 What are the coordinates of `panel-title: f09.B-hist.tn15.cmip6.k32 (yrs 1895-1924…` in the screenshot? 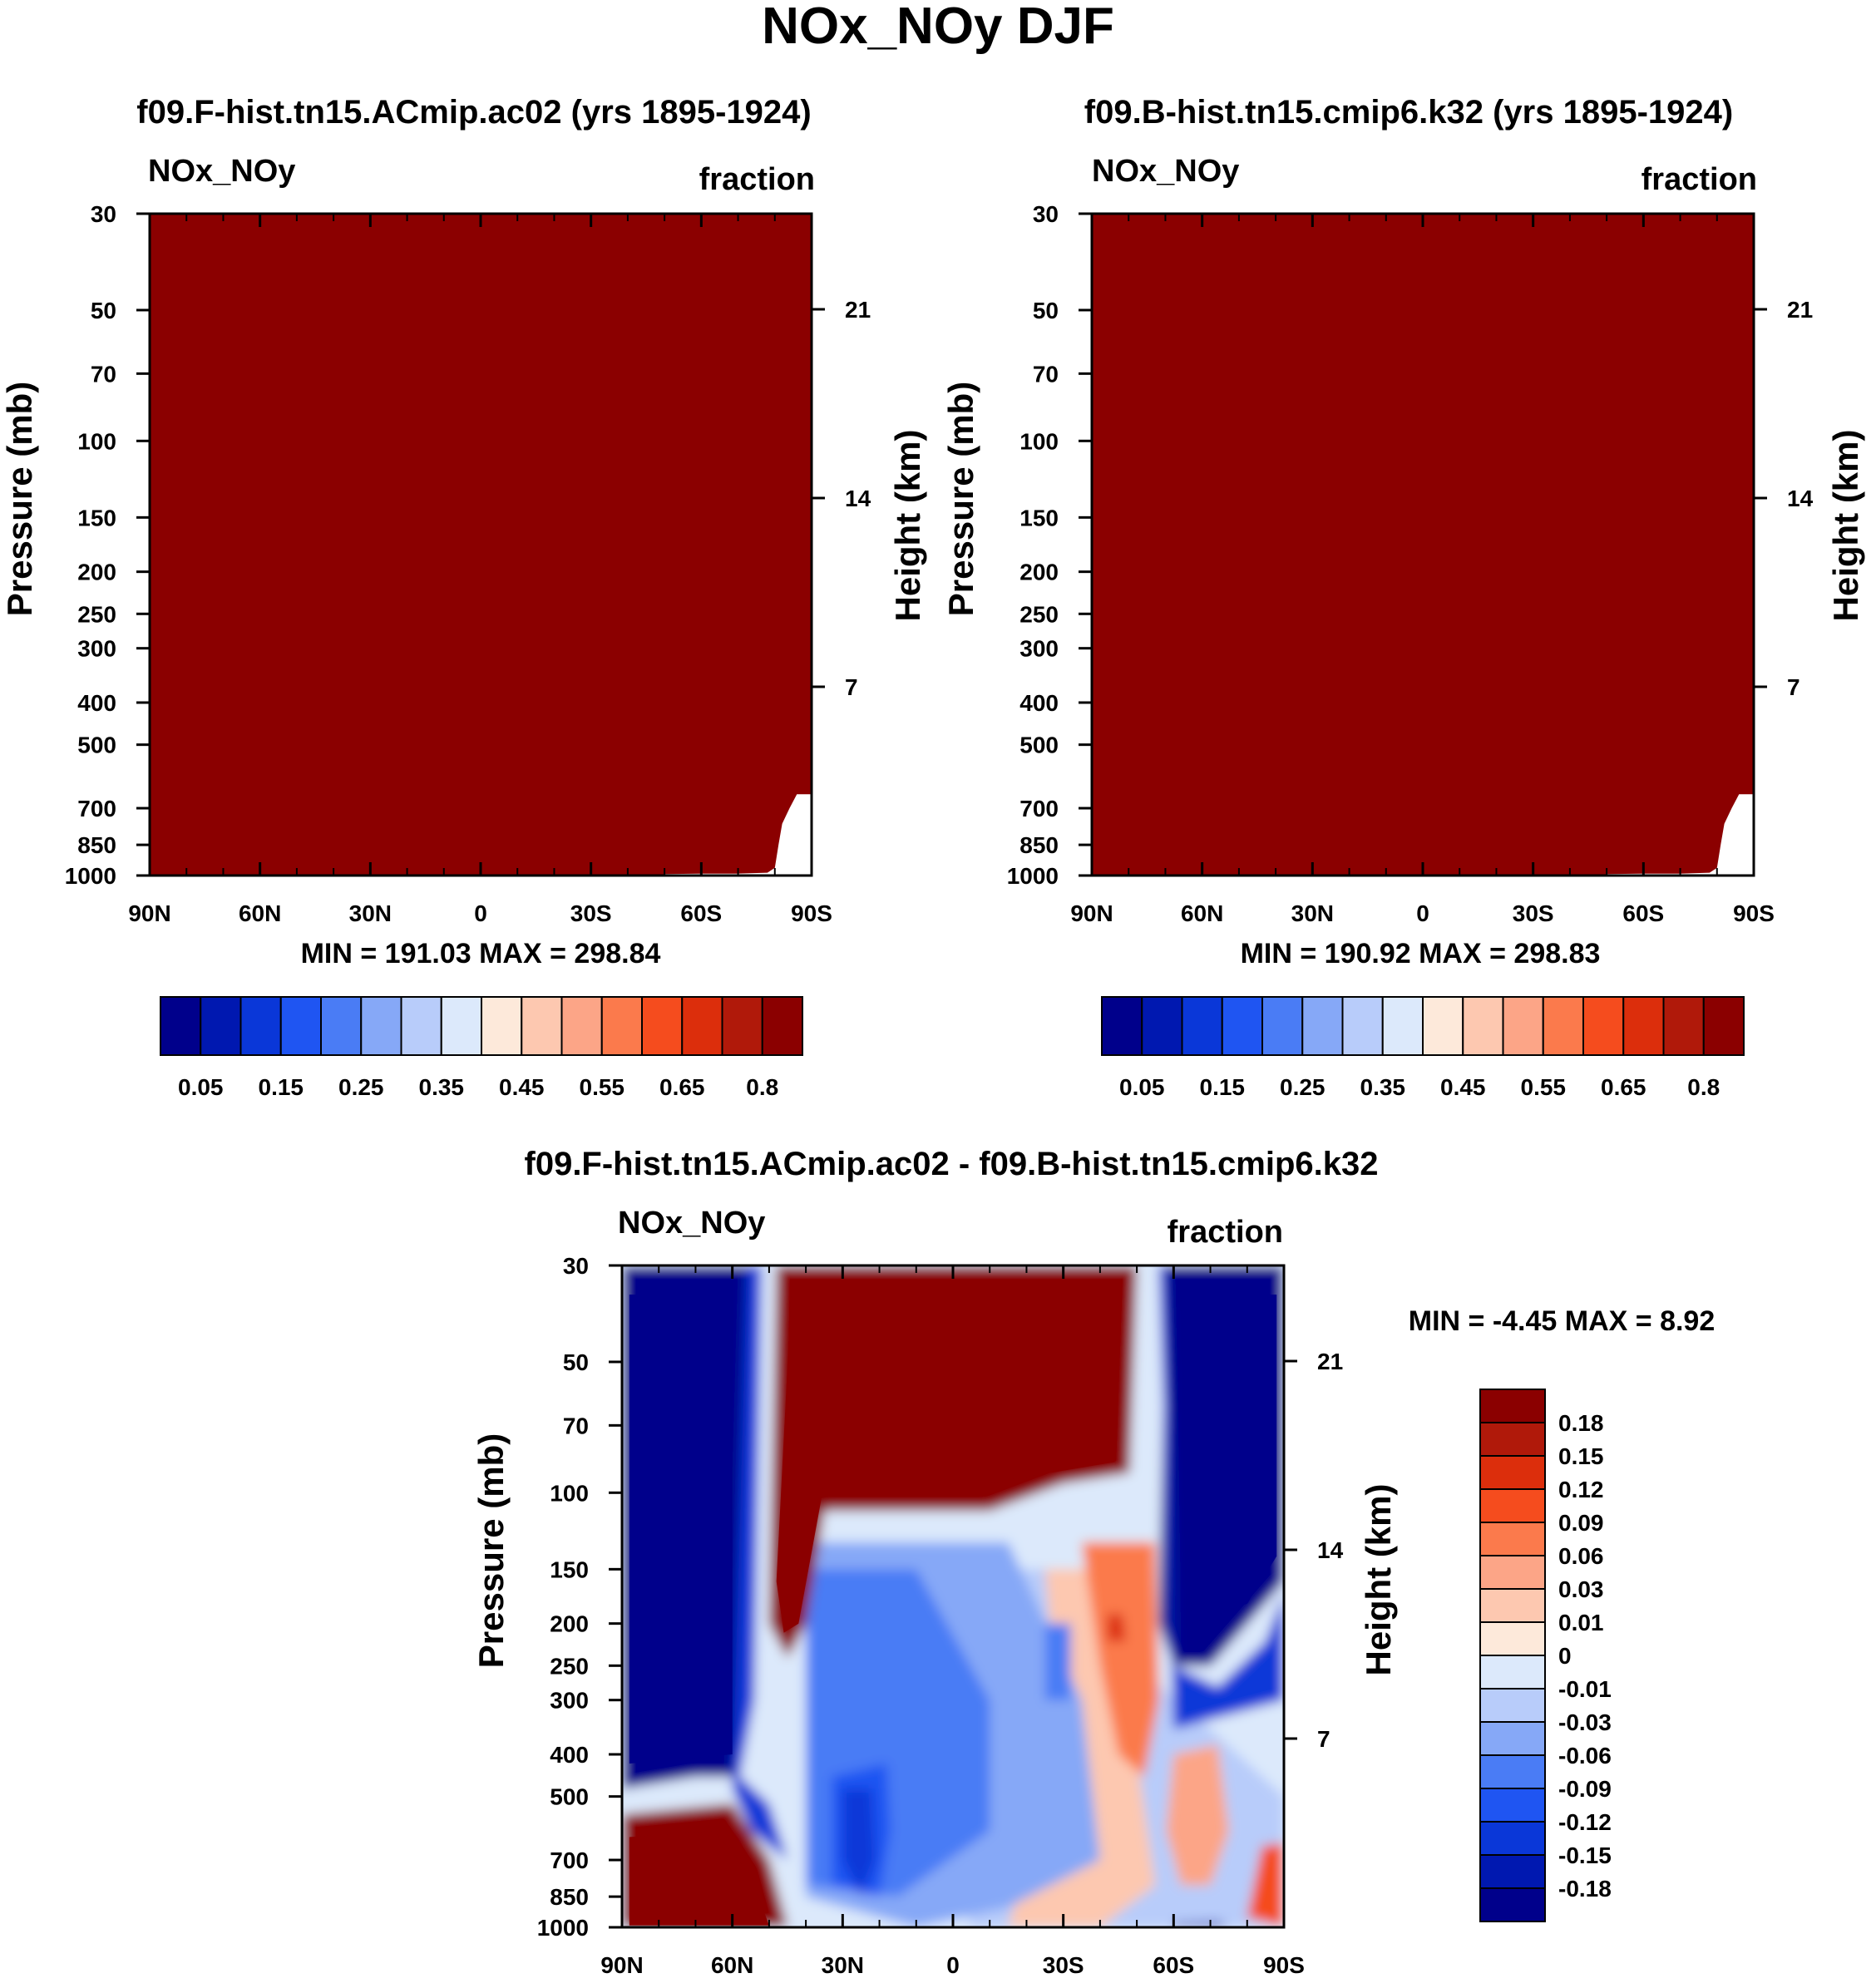 It's located at (1409, 112).